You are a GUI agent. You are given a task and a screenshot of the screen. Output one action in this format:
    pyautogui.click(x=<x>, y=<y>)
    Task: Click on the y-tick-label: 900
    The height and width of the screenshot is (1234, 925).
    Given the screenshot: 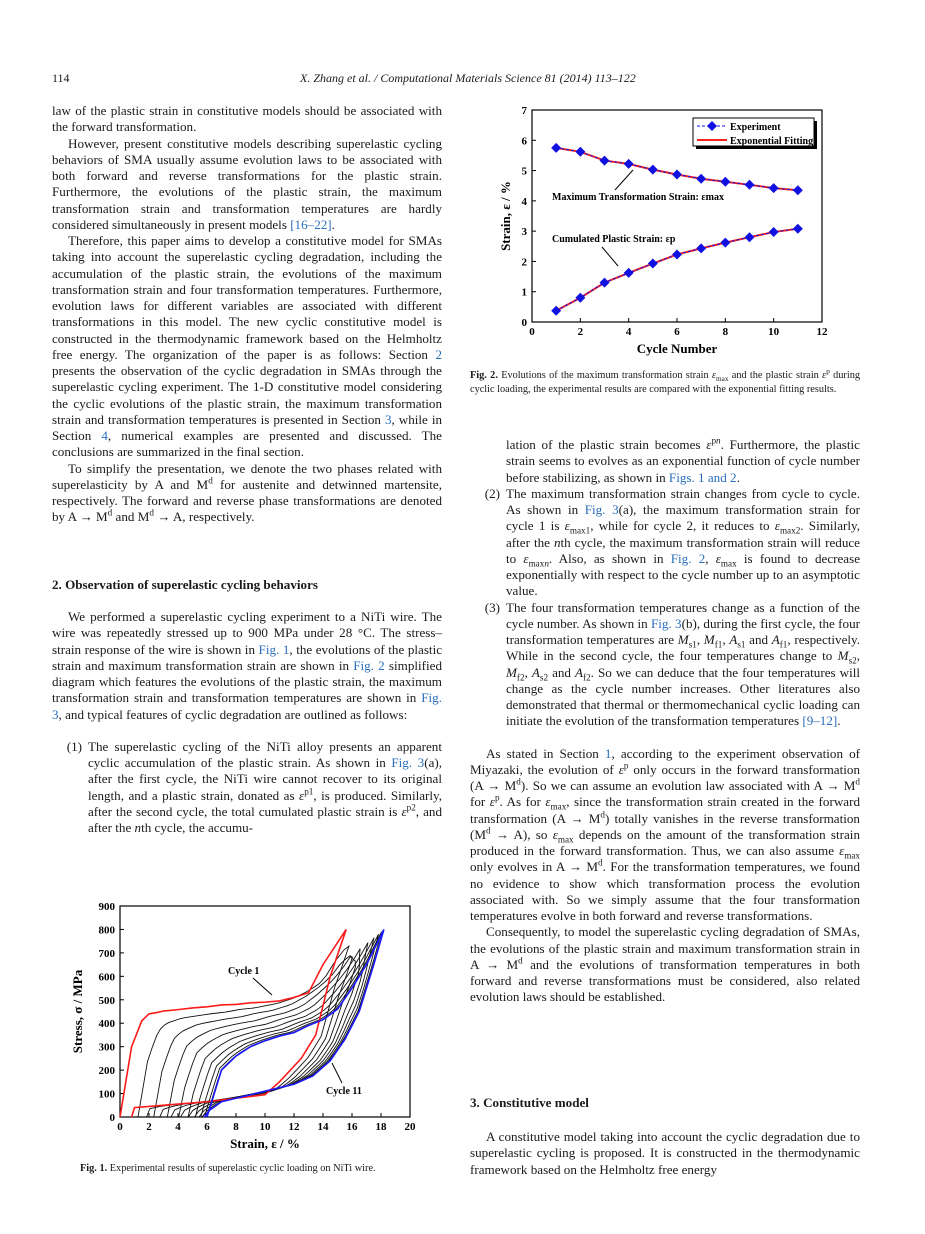 What is the action you would take?
    pyautogui.click(x=107, y=907)
    